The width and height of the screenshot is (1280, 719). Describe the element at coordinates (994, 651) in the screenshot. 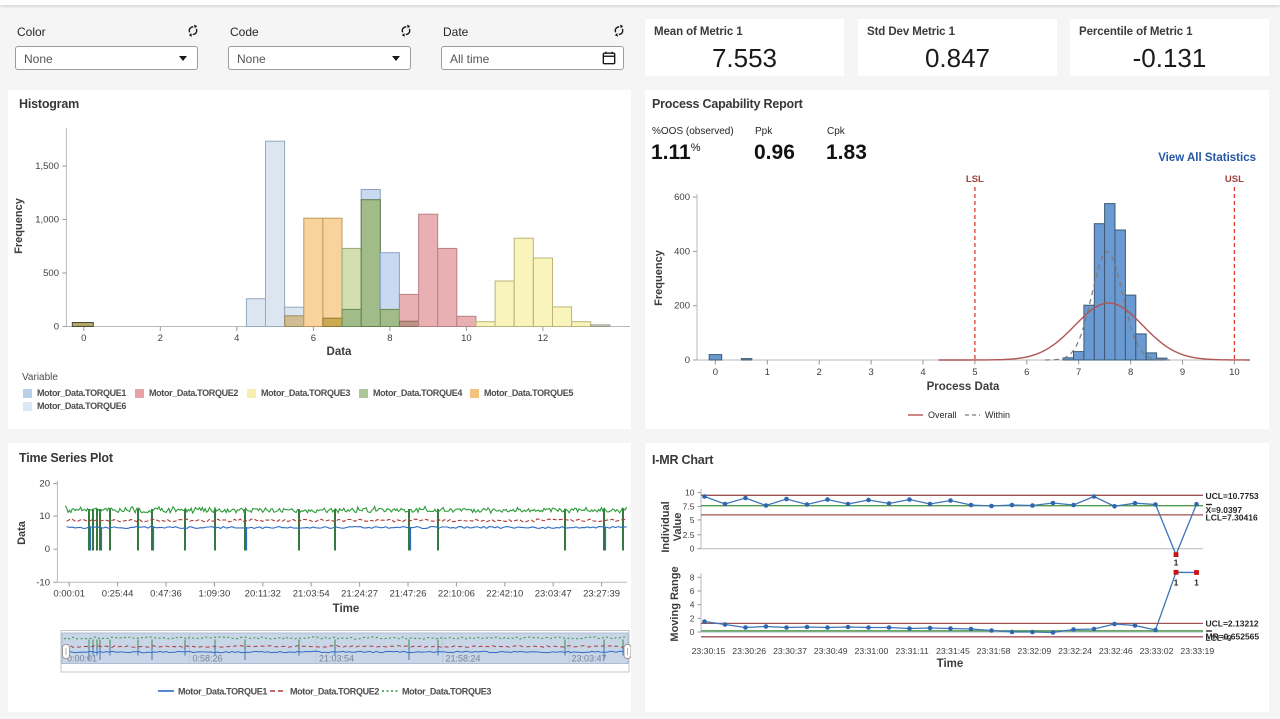

I see `svg-text: 23:31:58` at that location.